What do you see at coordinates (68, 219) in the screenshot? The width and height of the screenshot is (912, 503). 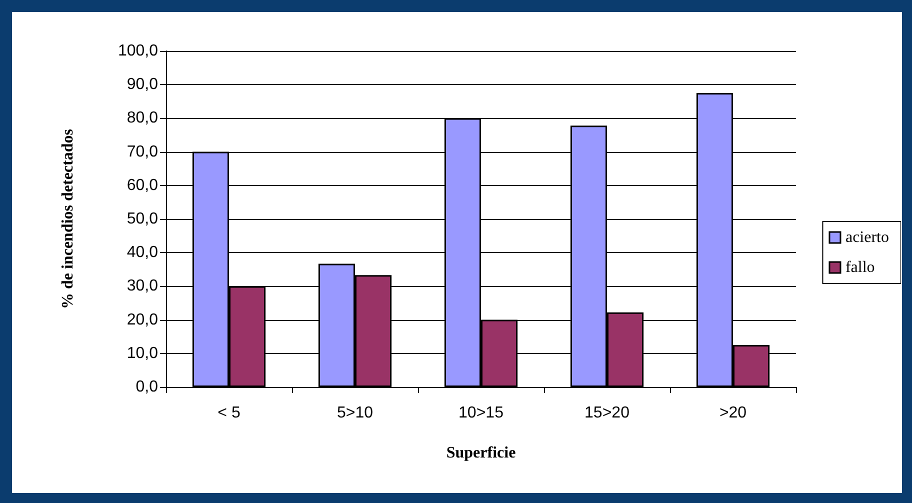 I see `y-axis-title: % de incendios detectados` at bounding box center [68, 219].